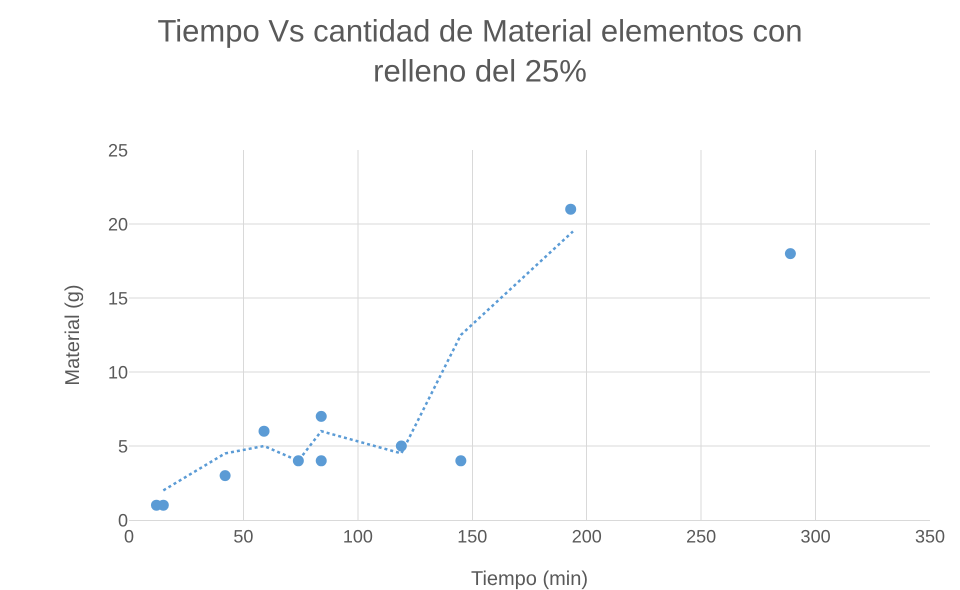  I want to click on y-tick-label: 15, so click(118, 298).